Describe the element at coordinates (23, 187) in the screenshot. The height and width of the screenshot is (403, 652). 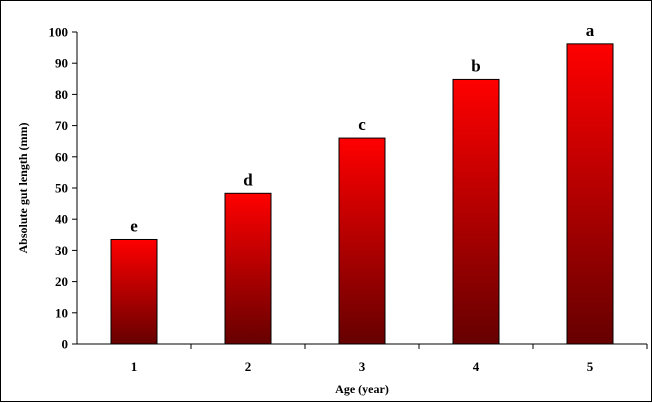
I see `y-axis-title: Absolute gut length (mm)` at that location.